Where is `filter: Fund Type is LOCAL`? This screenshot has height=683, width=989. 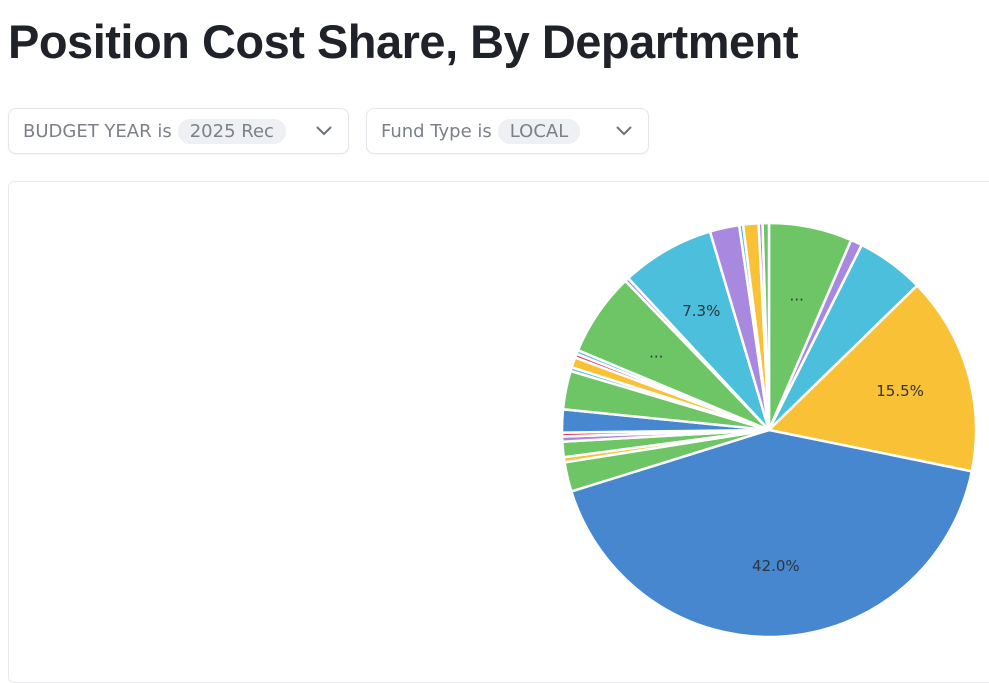 filter: Fund Type is LOCAL is located at coordinates (507, 131).